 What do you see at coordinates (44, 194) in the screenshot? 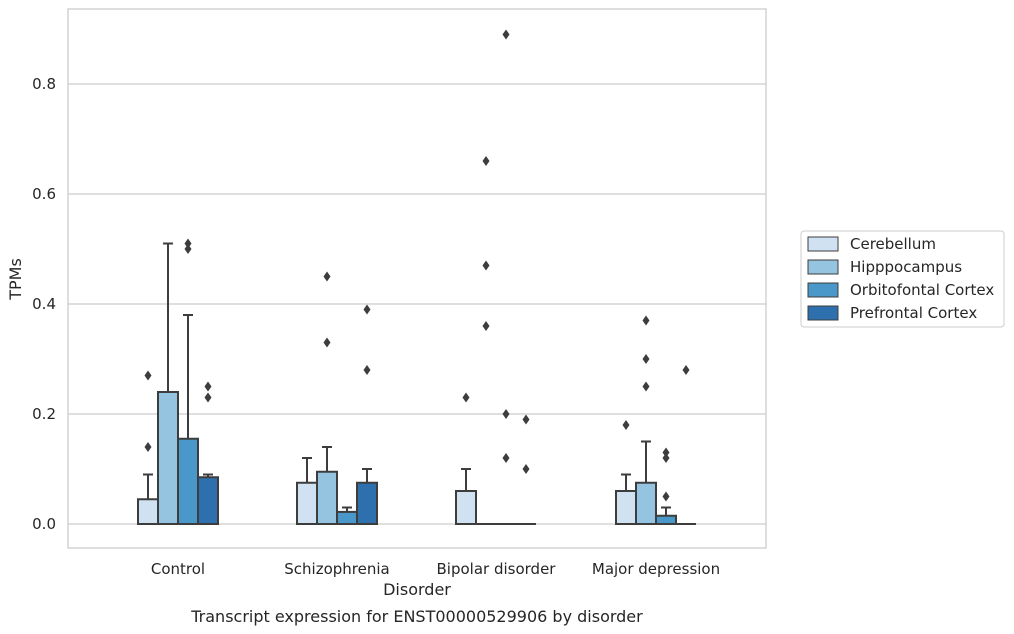
I see `y-tick-label: 0.6` at bounding box center [44, 194].